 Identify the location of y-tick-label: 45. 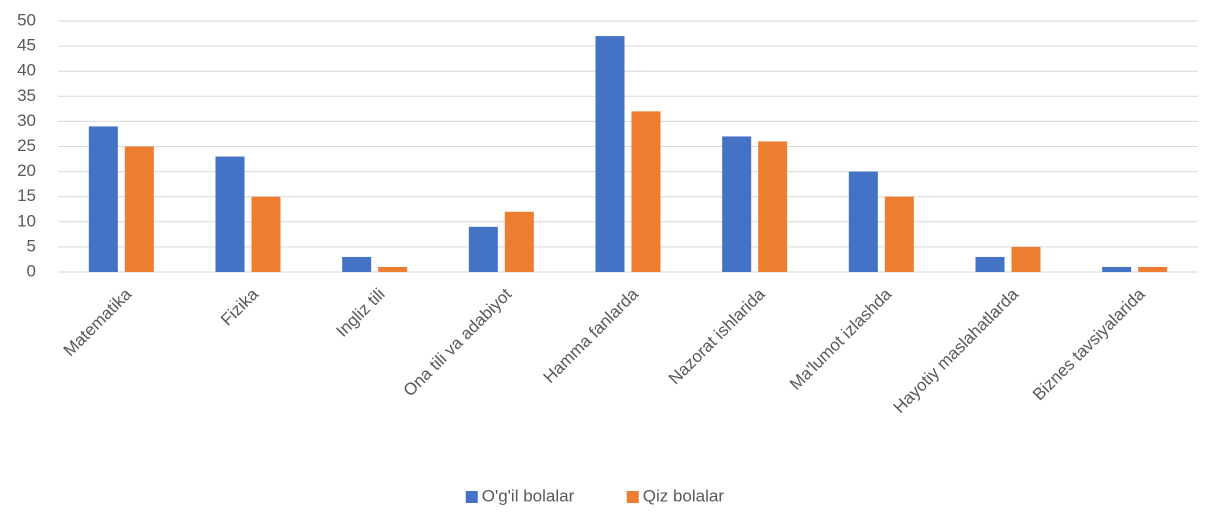
(26, 45).